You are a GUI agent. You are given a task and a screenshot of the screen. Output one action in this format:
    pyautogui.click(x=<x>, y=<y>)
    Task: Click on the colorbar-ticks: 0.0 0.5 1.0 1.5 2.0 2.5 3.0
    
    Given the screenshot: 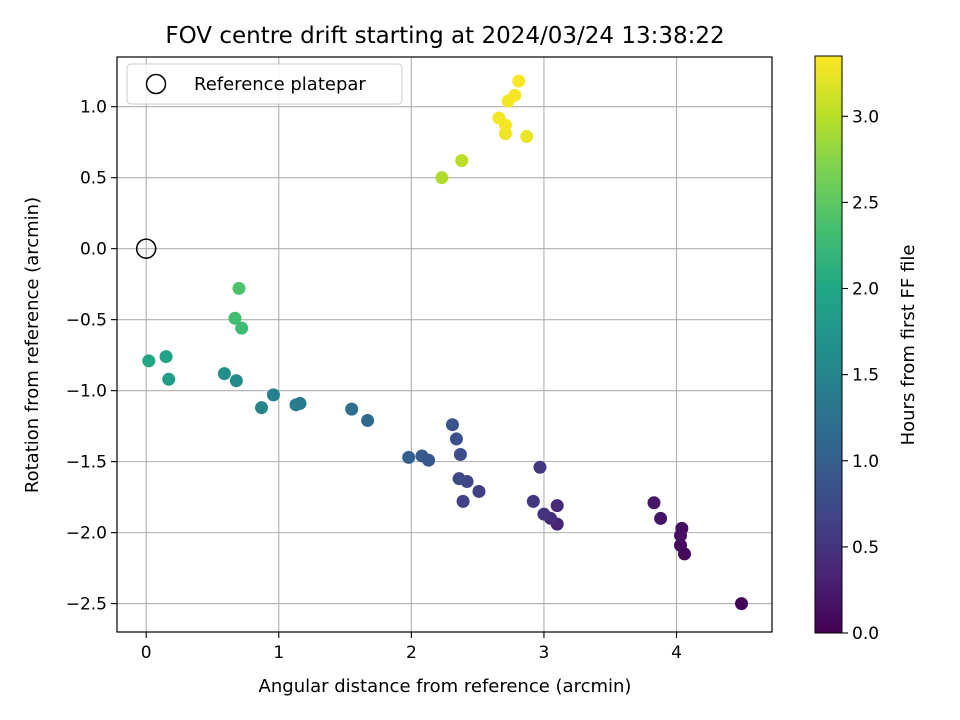 What is the action you would take?
    pyautogui.click(x=860, y=375)
    